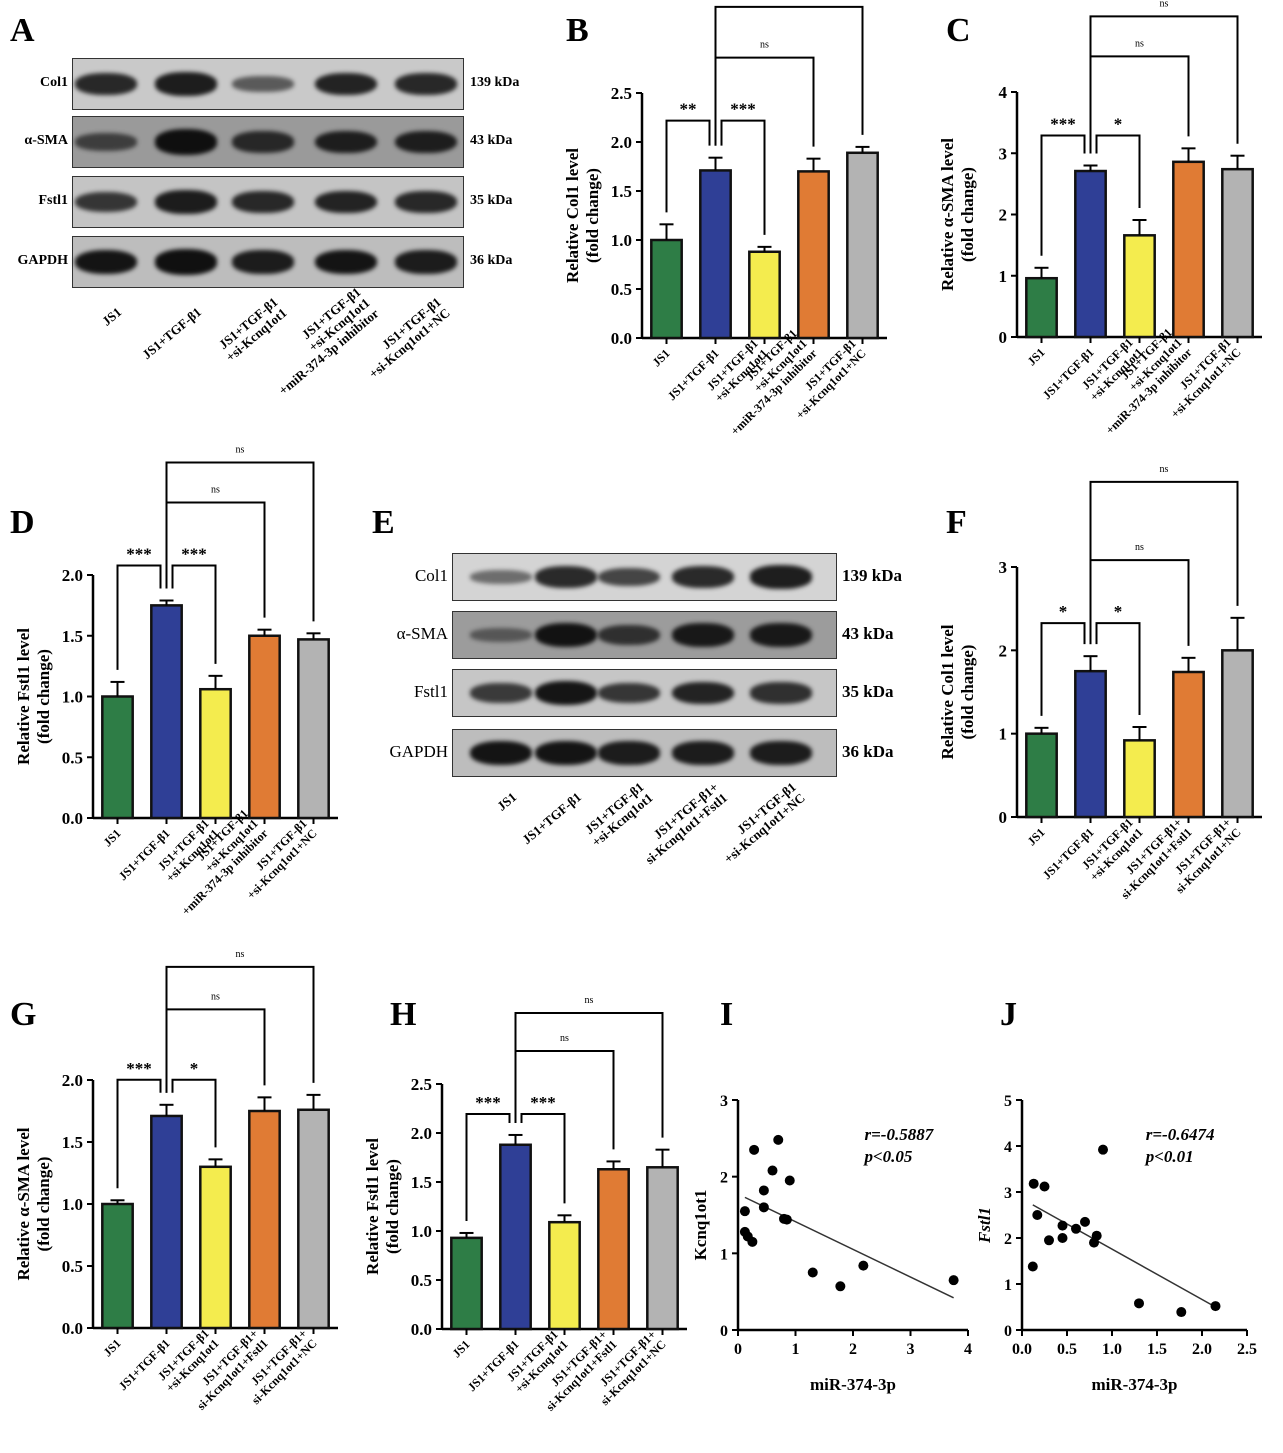 Image resolution: width=1283 pixels, height=1453 pixels. I want to click on x-tick-label: 2, so click(853, 1349).